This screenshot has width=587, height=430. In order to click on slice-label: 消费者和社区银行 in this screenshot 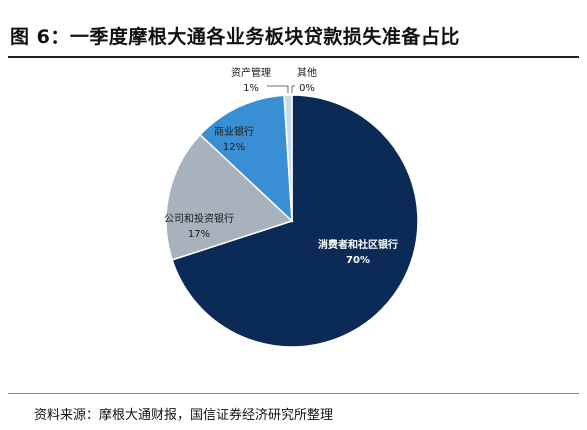, I will do `click(358, 244)`.